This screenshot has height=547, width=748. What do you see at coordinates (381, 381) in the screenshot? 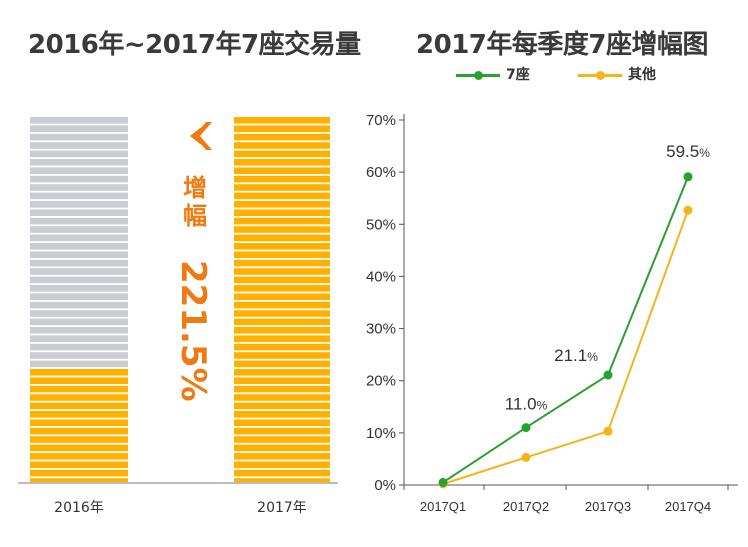
I see `y-tick-label: 20%` at bounding box center [381, 381].